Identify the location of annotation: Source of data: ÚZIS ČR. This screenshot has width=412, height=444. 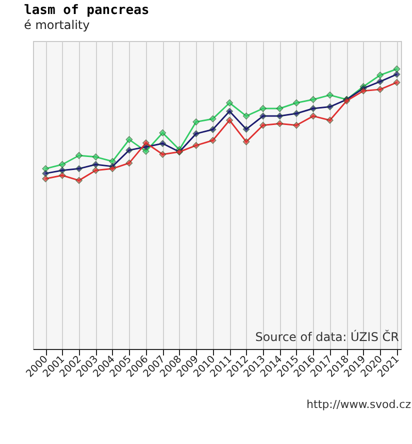
(327, 336).